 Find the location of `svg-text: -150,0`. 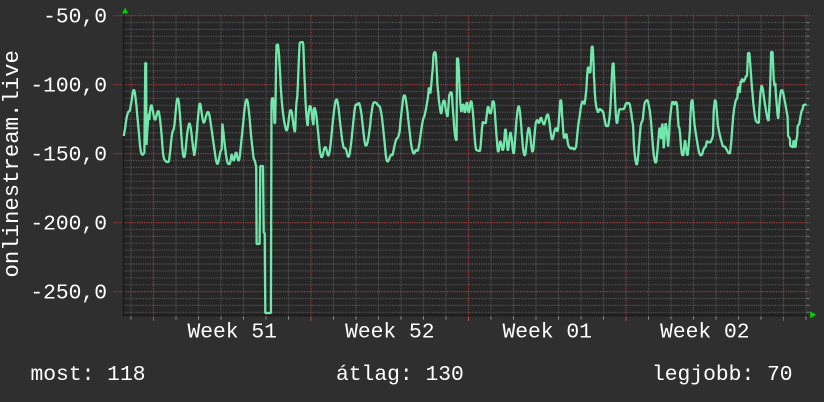

svg-text: -150,0 is located at coordinates (68, 156).